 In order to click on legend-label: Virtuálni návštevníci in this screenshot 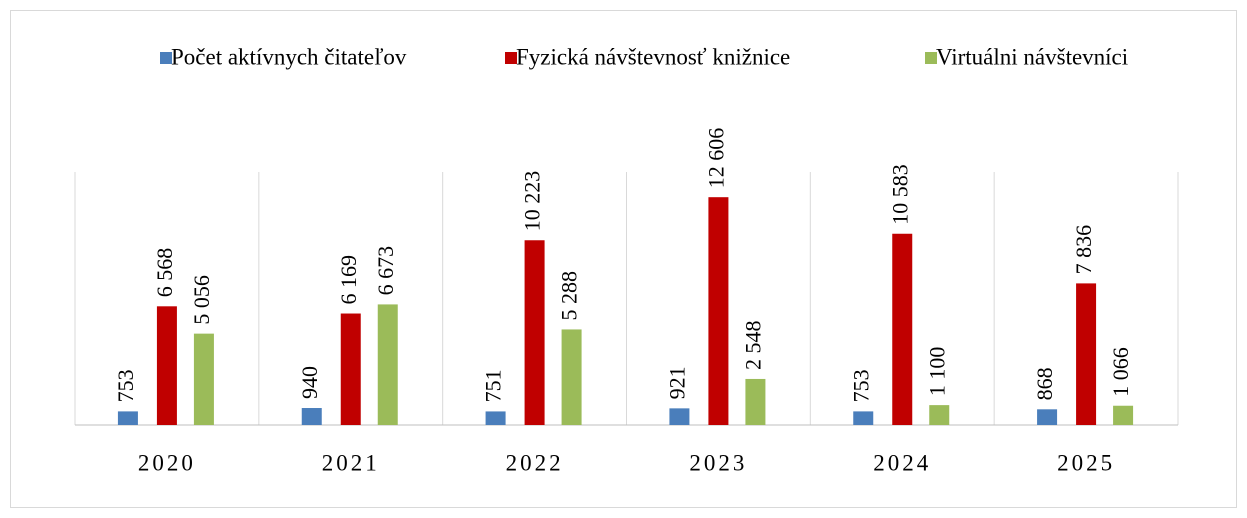, I will do `click(1032, 56)`.